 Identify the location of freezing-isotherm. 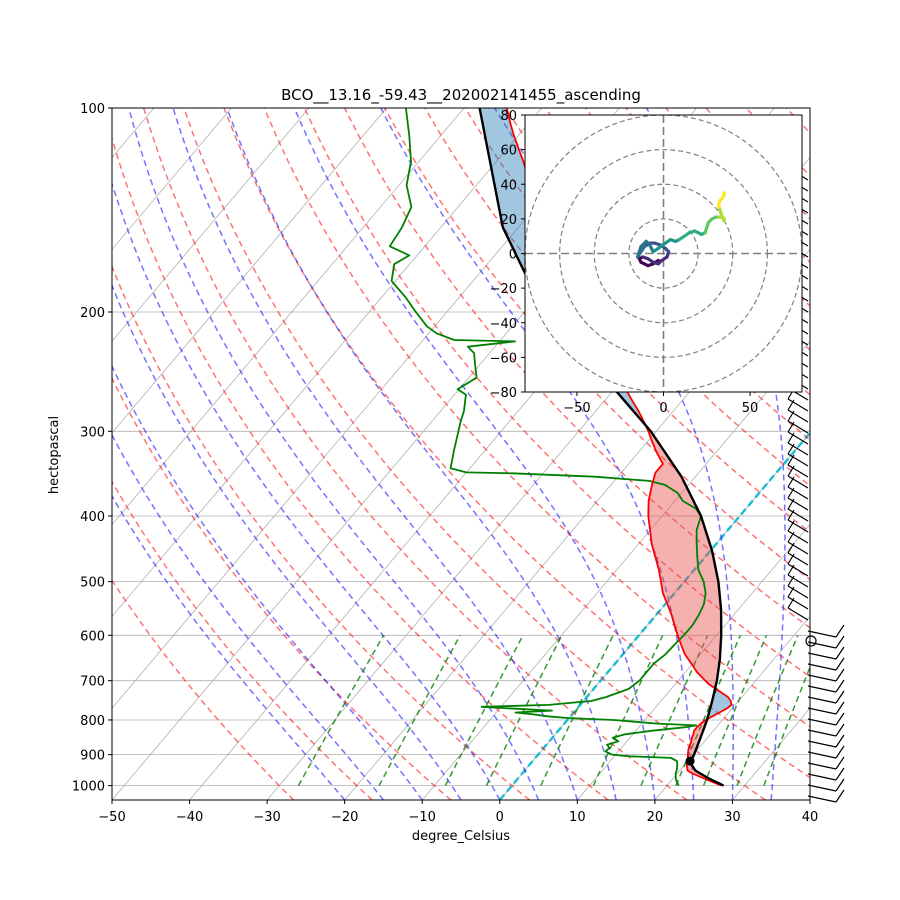
(654, 615).